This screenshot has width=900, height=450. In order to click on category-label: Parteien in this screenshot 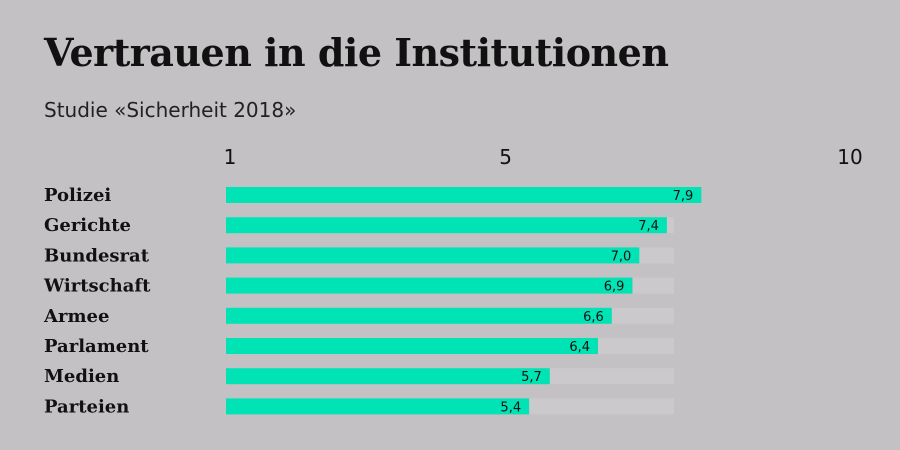, I will do `click(86, 406)`.